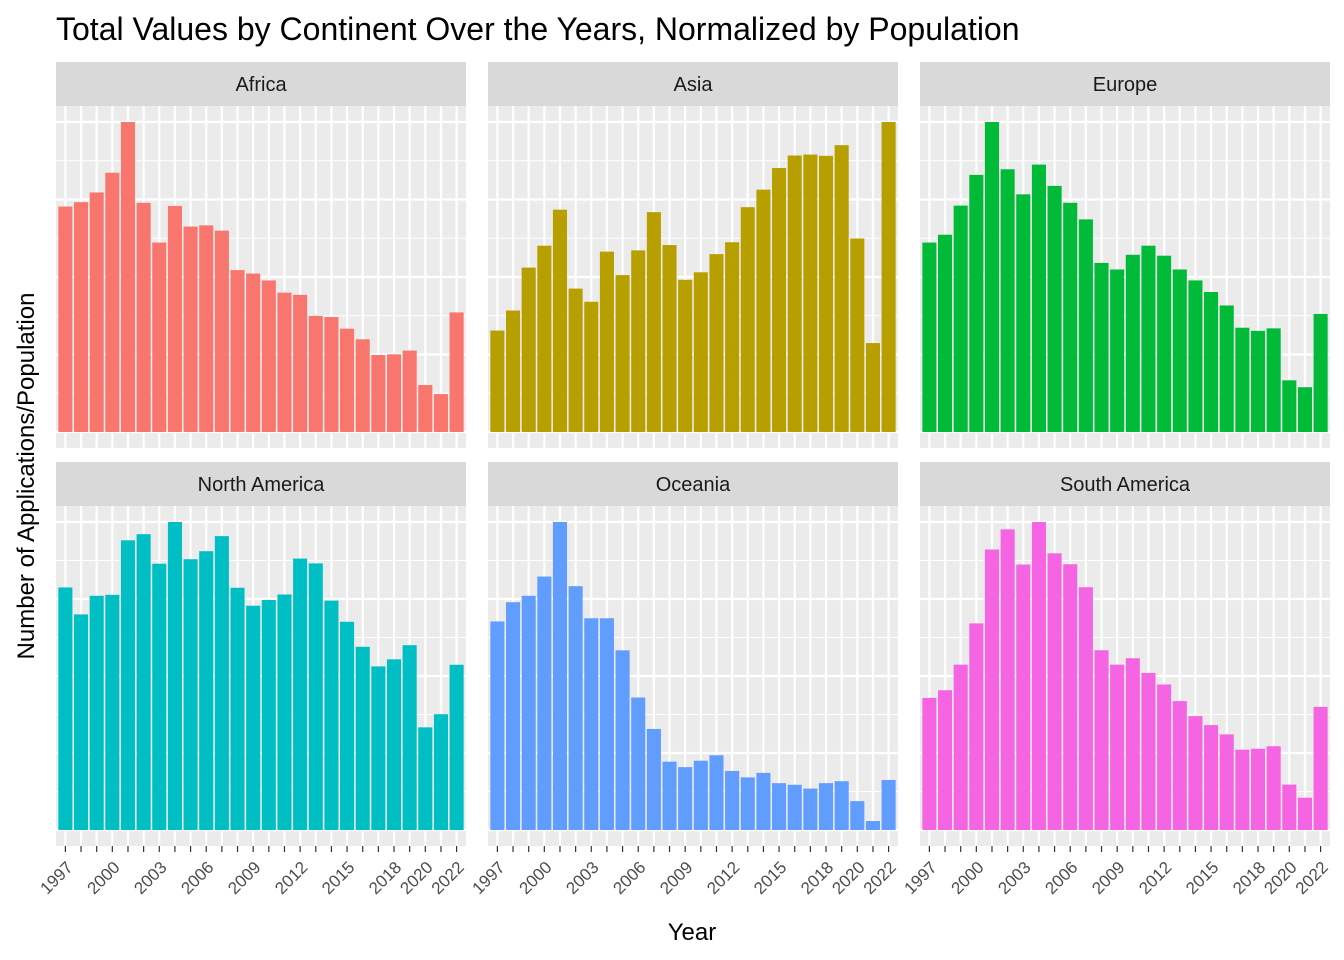 This screenshot has width=1344, height=960. I want to click on bar-africa-1997, so click(65, 319).